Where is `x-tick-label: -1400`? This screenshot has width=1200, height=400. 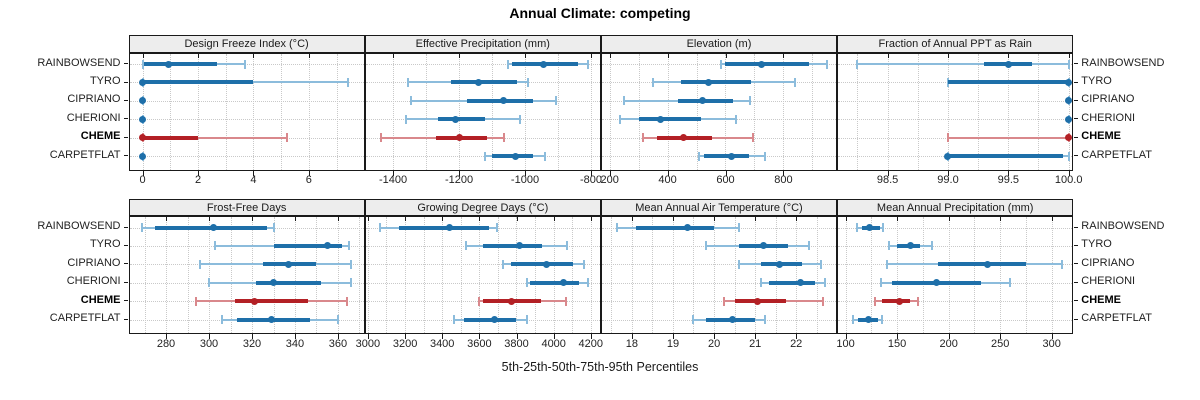
x-tick-label: -1400 is located at coordinates (393, 180).